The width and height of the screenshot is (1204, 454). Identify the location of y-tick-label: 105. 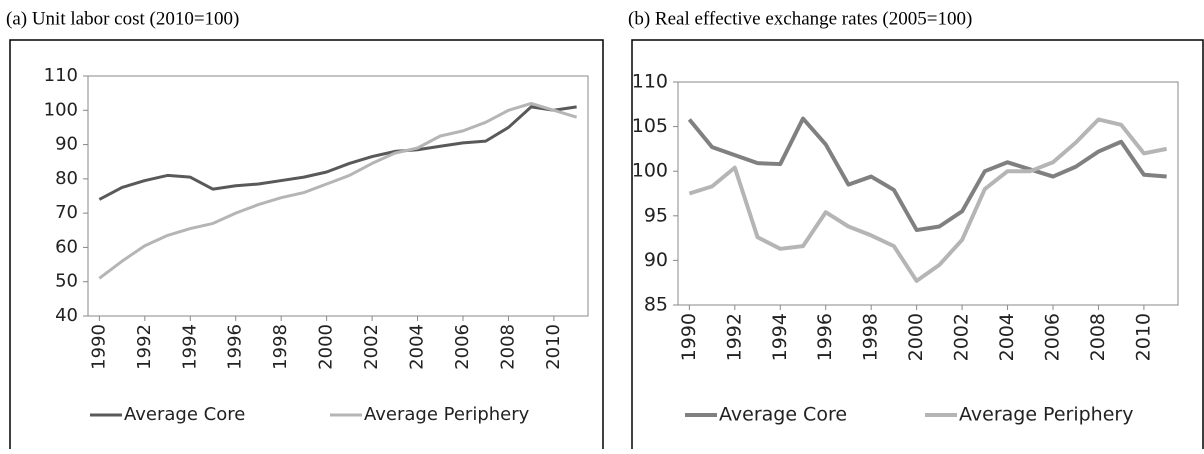
(650, 126).